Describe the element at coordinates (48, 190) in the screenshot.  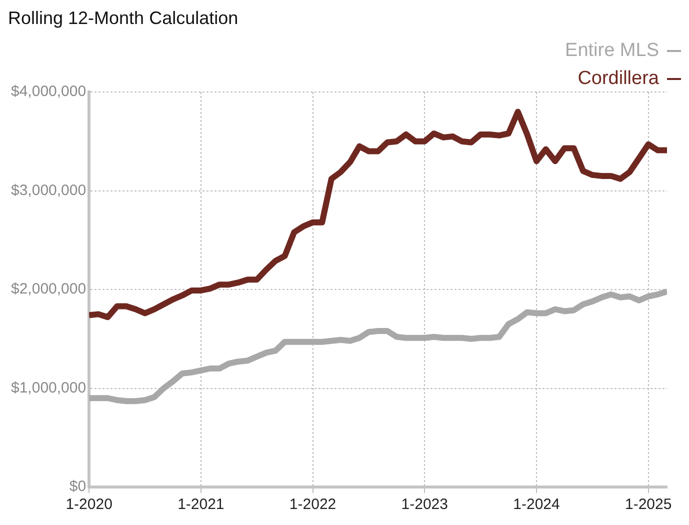
I see `y-tick-label: $3,000,000` at that location.